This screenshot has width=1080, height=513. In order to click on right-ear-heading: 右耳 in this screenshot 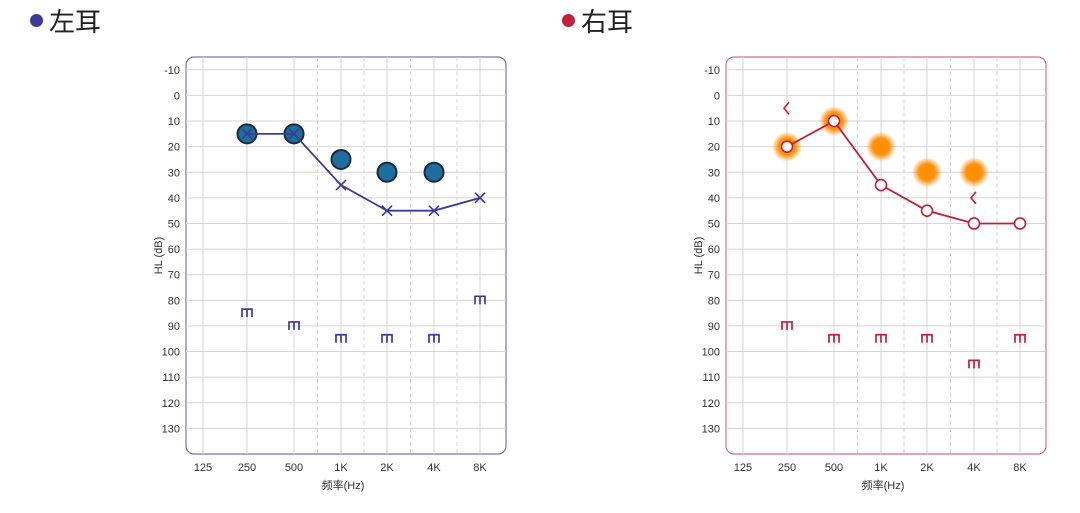, I will do `click(597, 20)`.